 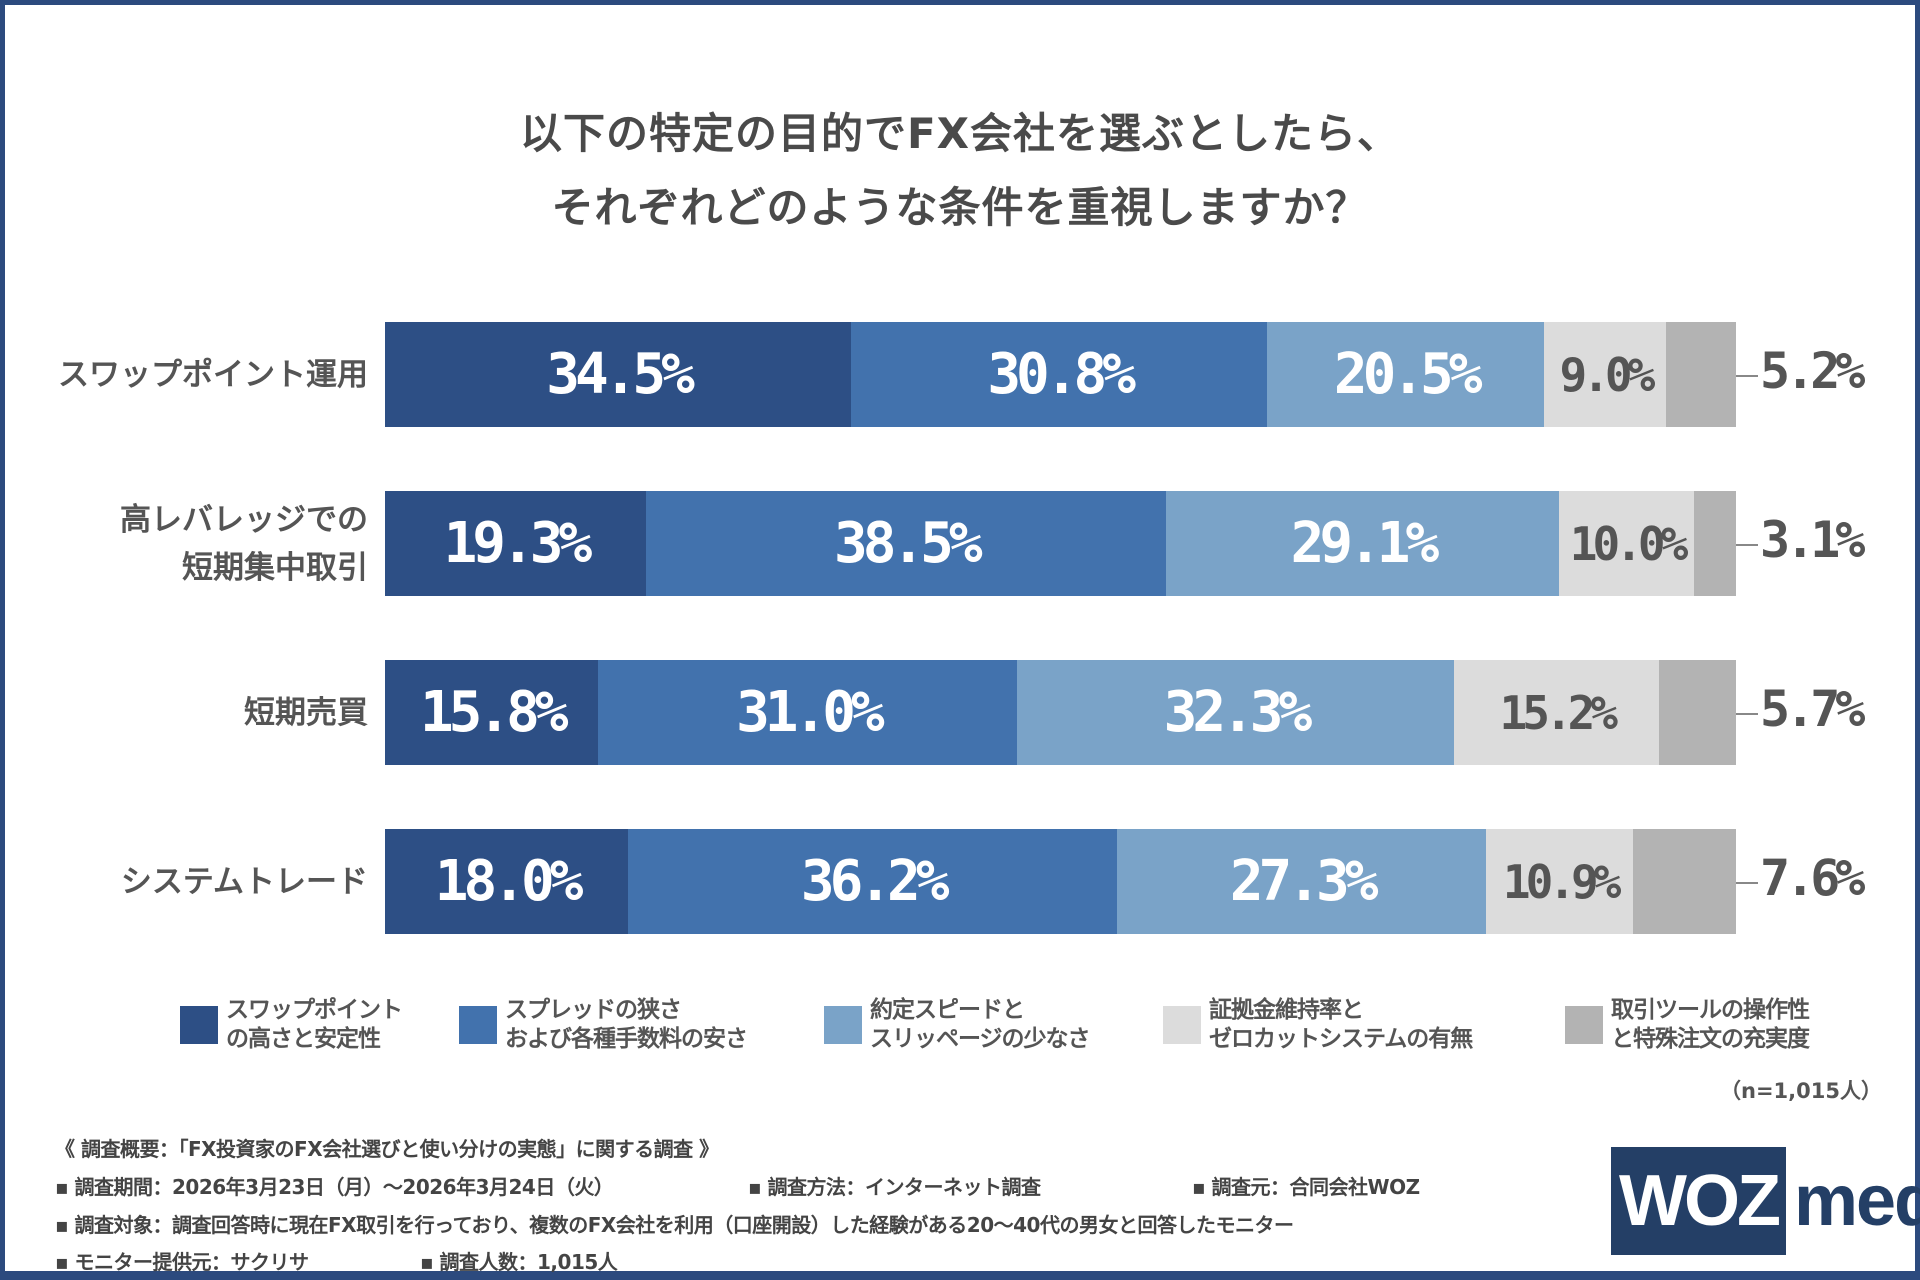 I want to click on category-label: 短期売買, so click(x=306, y=713).